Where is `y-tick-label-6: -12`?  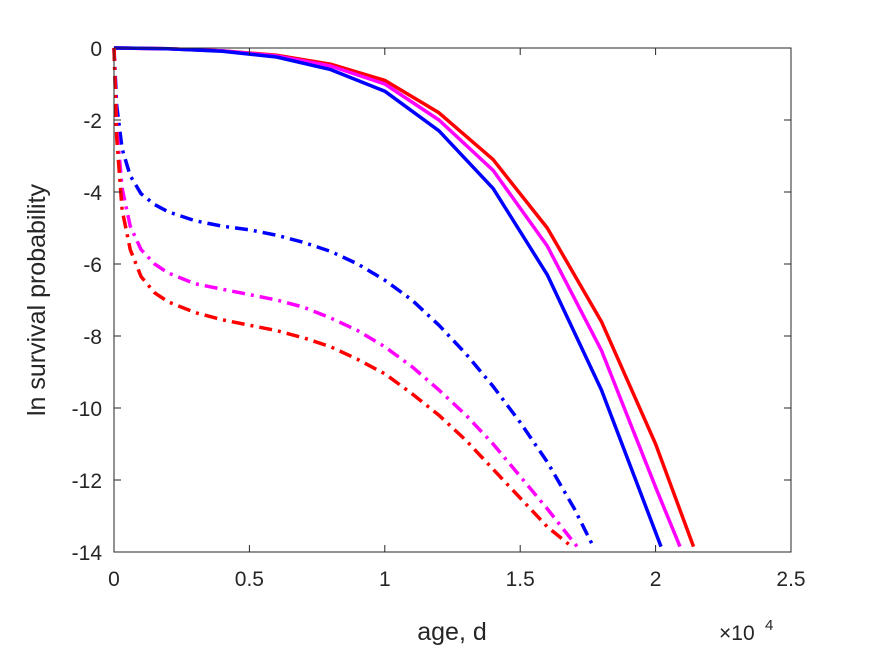
y-tick-label-6: -12 is located at coordinates (87, 481).